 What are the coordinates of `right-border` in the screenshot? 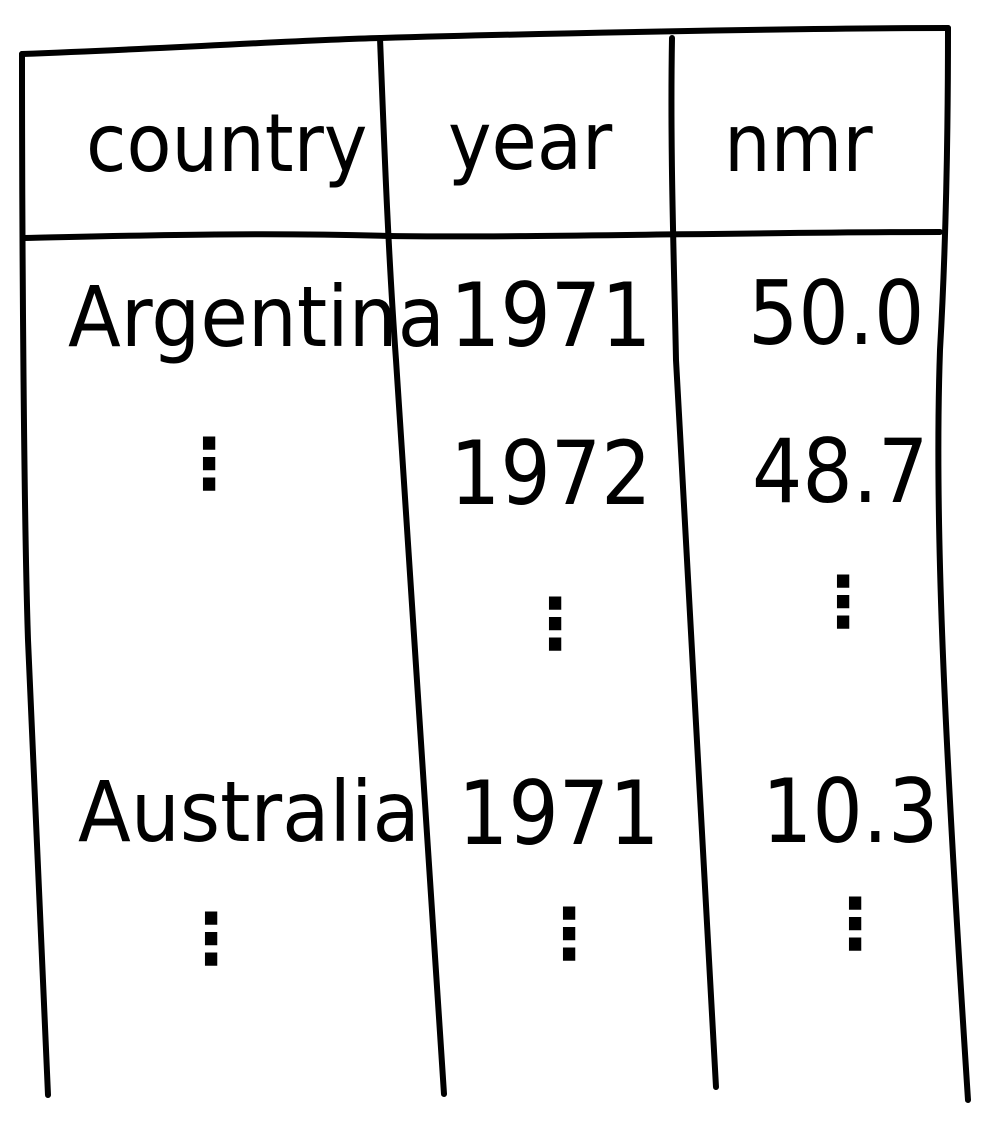 It's located at (953, 564).